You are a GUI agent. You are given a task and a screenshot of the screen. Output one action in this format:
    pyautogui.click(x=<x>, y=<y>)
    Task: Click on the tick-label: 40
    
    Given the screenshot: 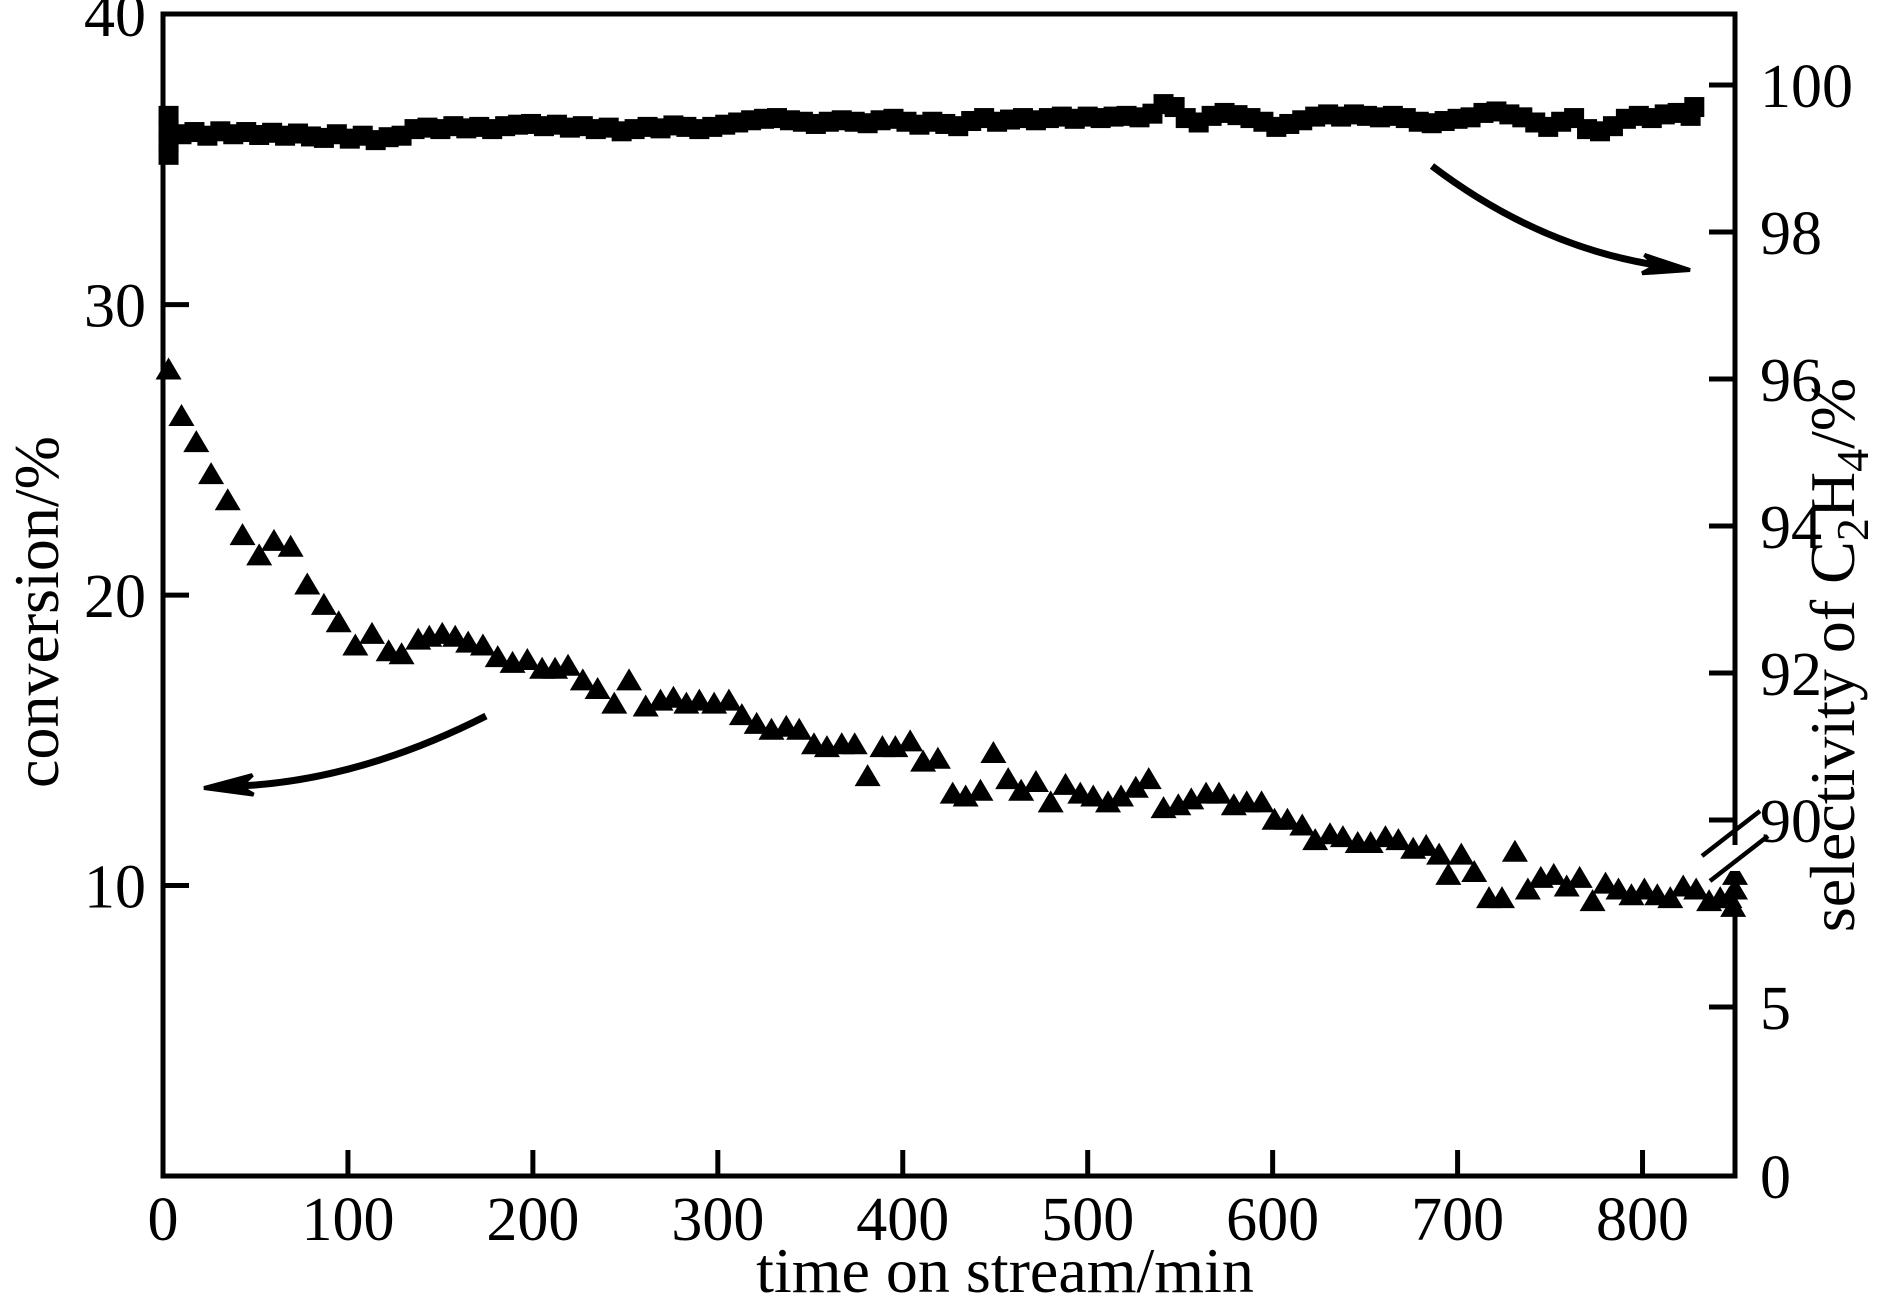 What is the action you would take?
    pyautogui.click(x=115, y=25)
    